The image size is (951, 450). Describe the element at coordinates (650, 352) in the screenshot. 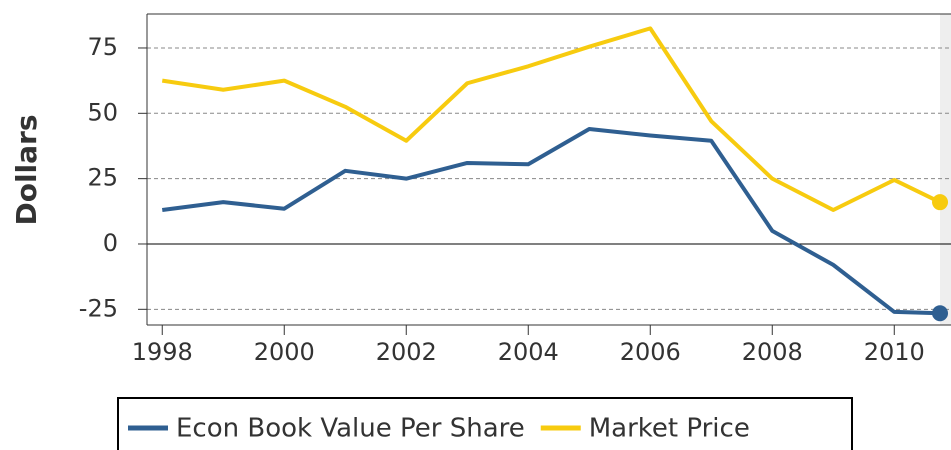

I see `x-tick-label: 2006` at that location.